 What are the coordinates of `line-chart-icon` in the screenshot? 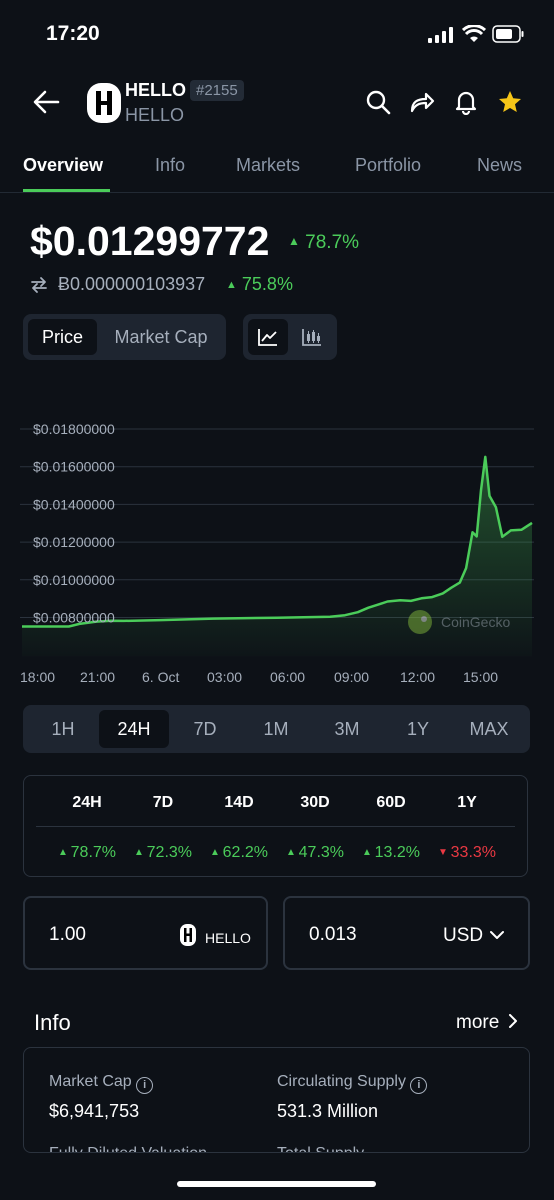 It's located at (267, 337).